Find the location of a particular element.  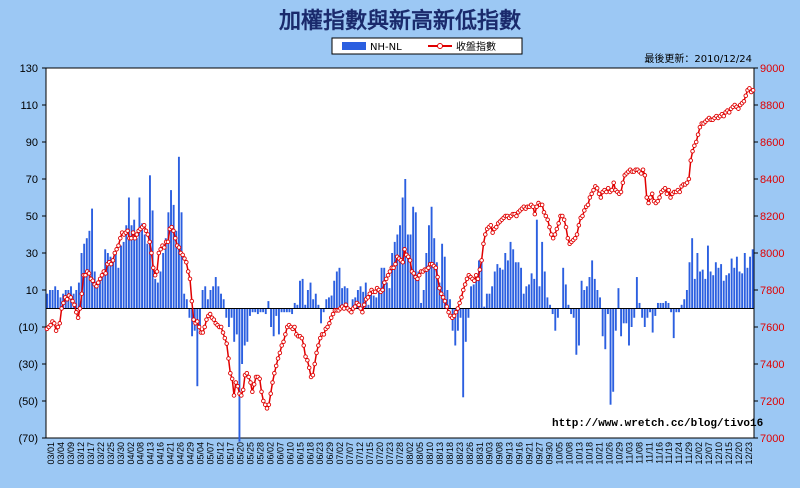

date-label: 07/28 is located at coordinates (400, 453).